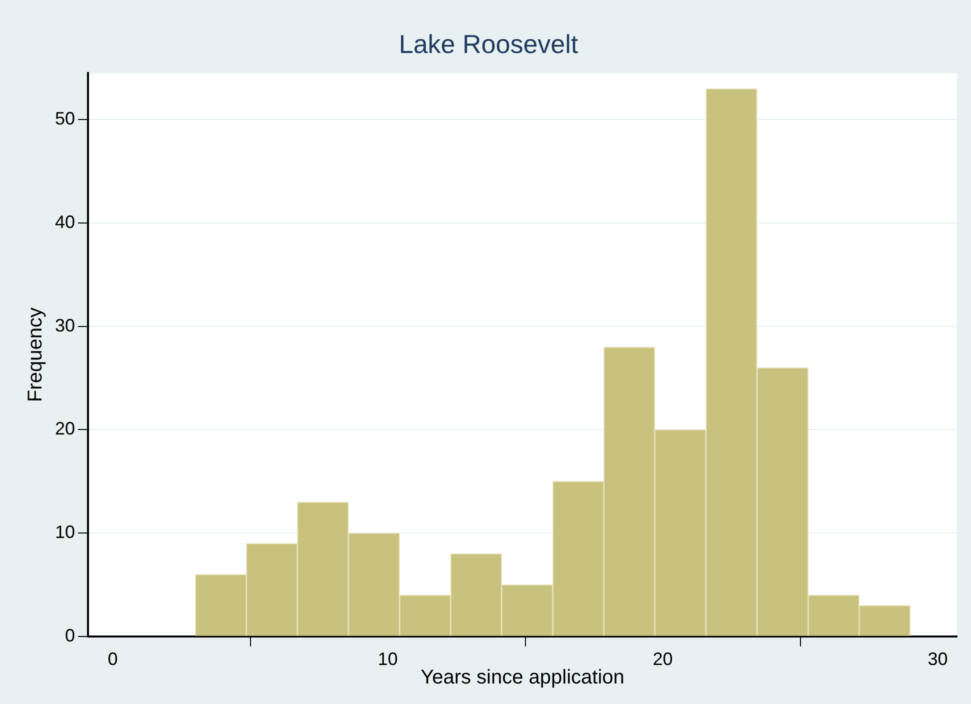 The width and height of the screenshot is (971, 704). Describe the element at coordinates (65, 428) in the screenshot. I see `y-tick-label: 20` at that location.